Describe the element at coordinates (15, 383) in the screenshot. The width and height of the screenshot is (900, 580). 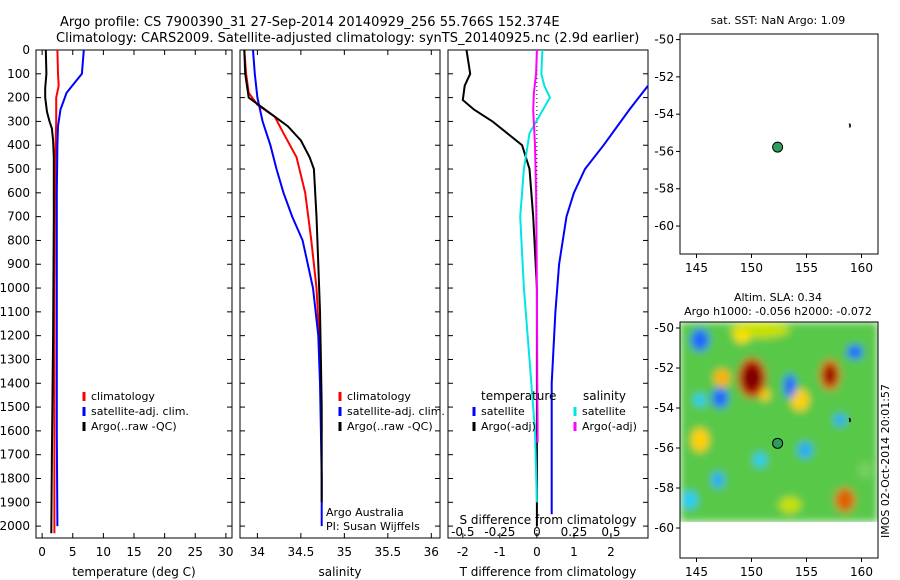
I see `temperature-ytick-label: 1400` at that location.